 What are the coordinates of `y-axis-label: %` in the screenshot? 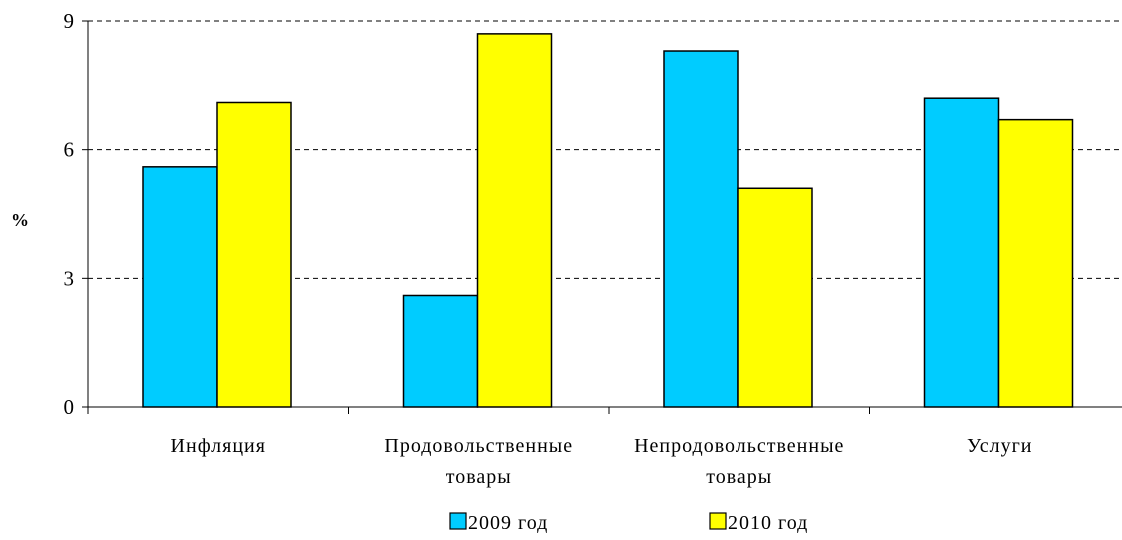 It's located at (20, 220).